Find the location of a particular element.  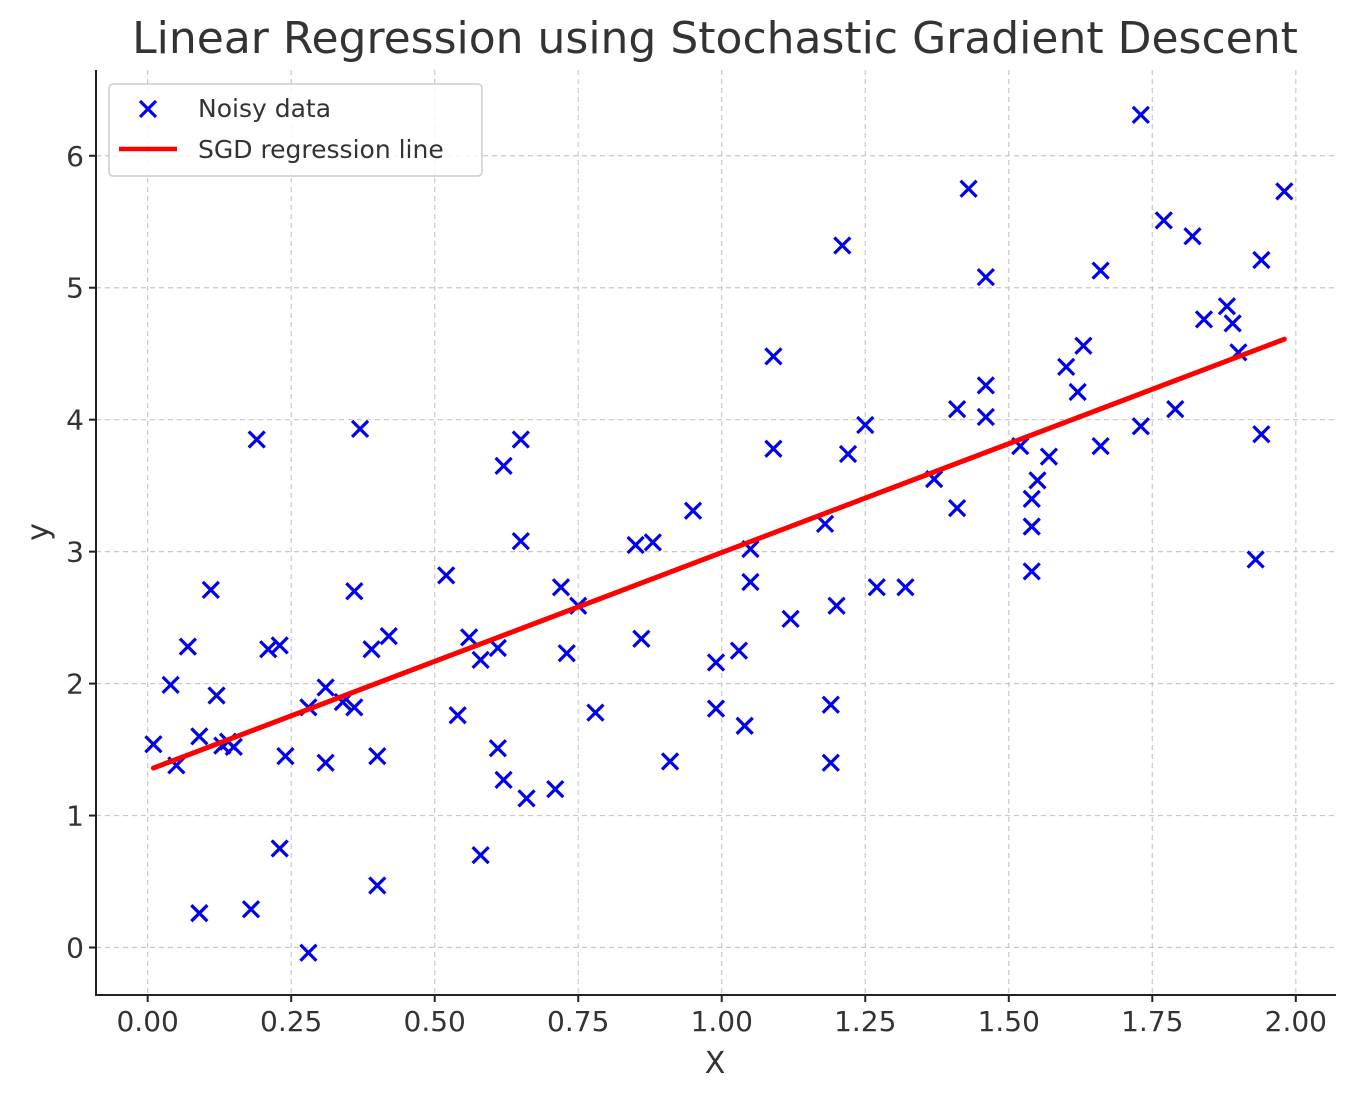

x-tick-label: 2.00 is located at coordinates (1296, 1021).